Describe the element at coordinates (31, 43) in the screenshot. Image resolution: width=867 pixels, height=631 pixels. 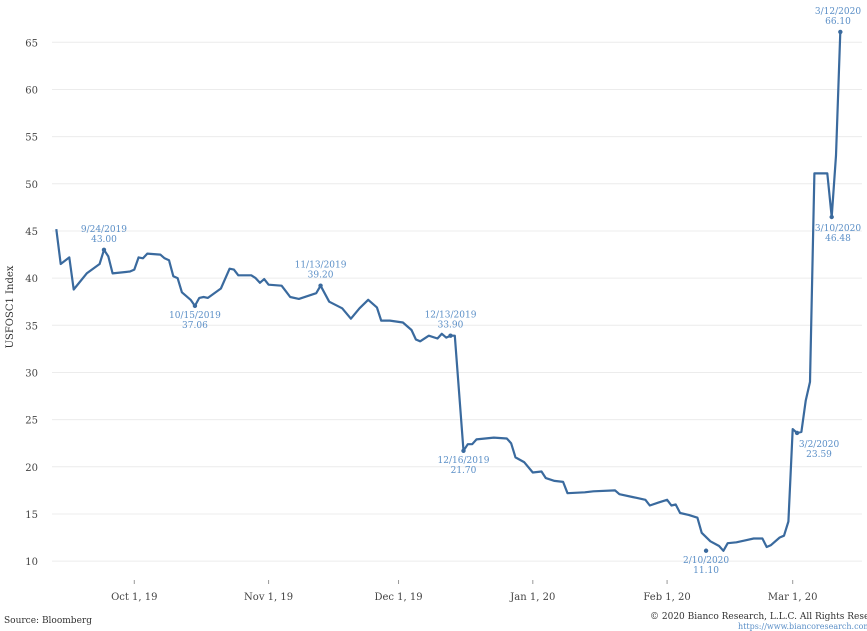
I see `y-tick-label: 65` at that location.